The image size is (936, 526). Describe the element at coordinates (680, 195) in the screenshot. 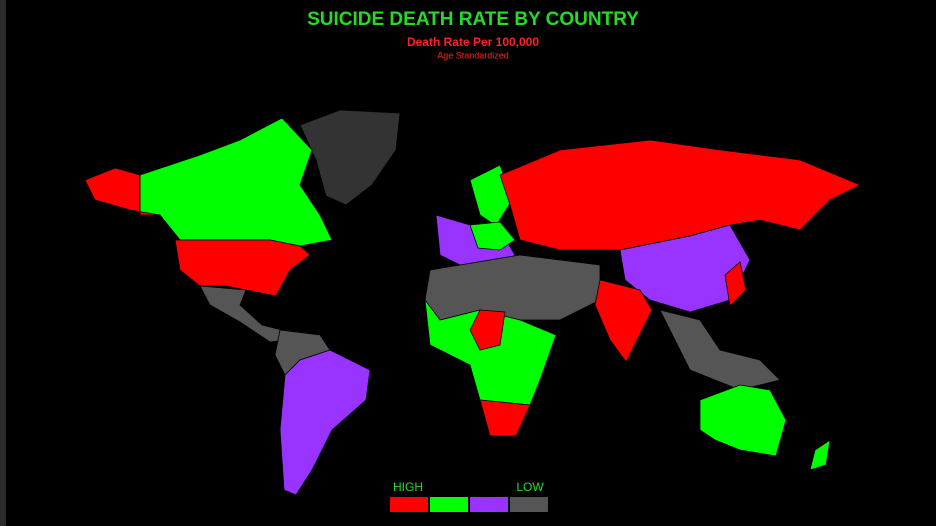

I see `russia` at that location.